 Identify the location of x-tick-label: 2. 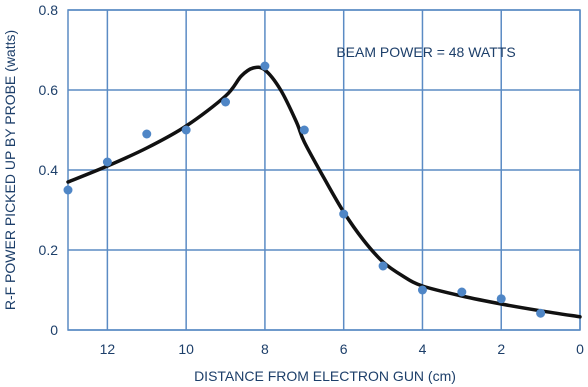
(501, 349).